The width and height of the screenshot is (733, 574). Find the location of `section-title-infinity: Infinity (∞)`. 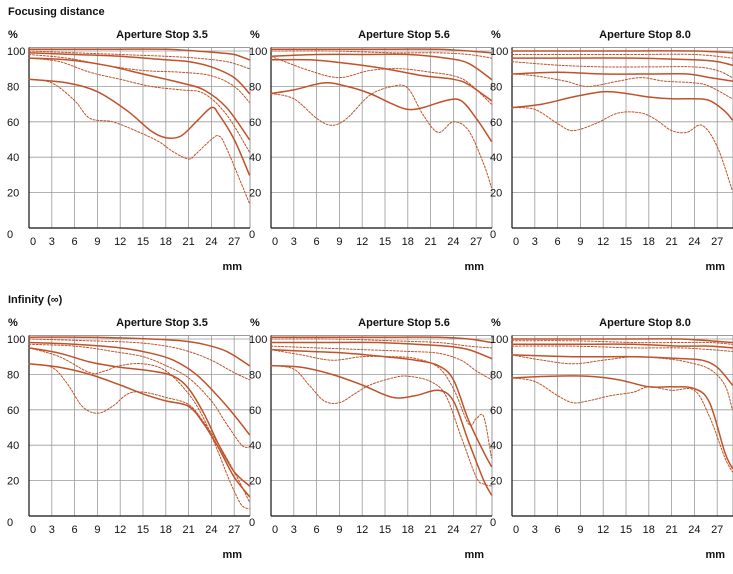

section-title-infinity: Infinity (∞) is located at coordinates (35, 300).